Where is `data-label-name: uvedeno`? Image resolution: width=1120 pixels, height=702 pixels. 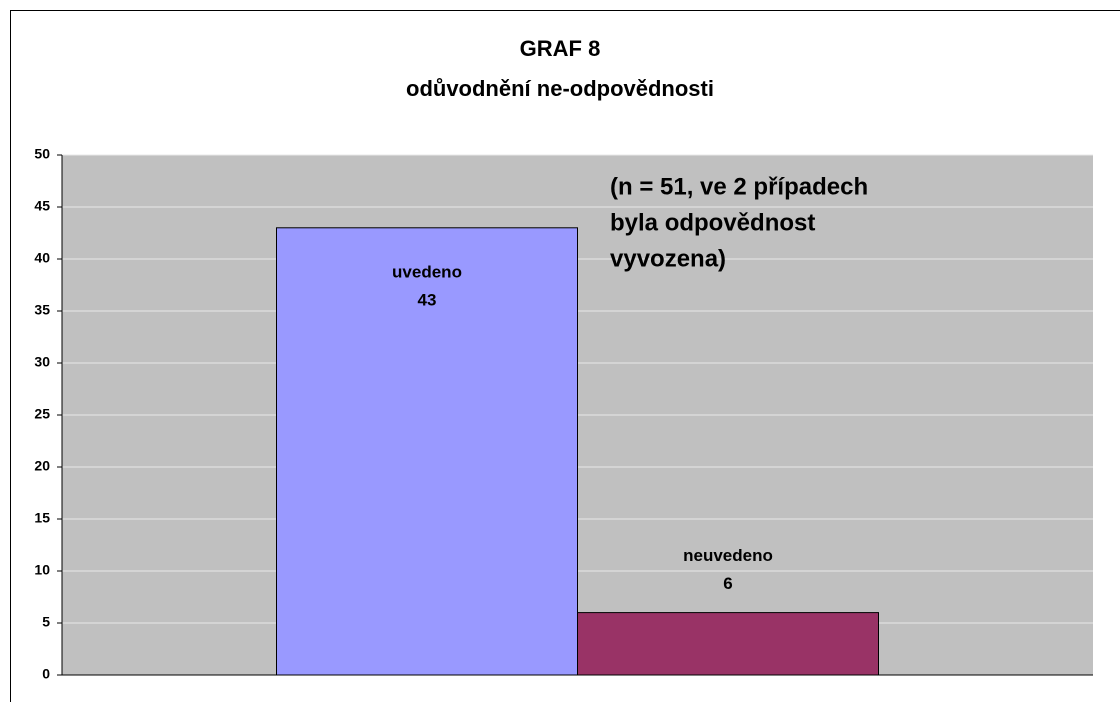 data-label-name: uvedeno is located at coordinates (427, 271).